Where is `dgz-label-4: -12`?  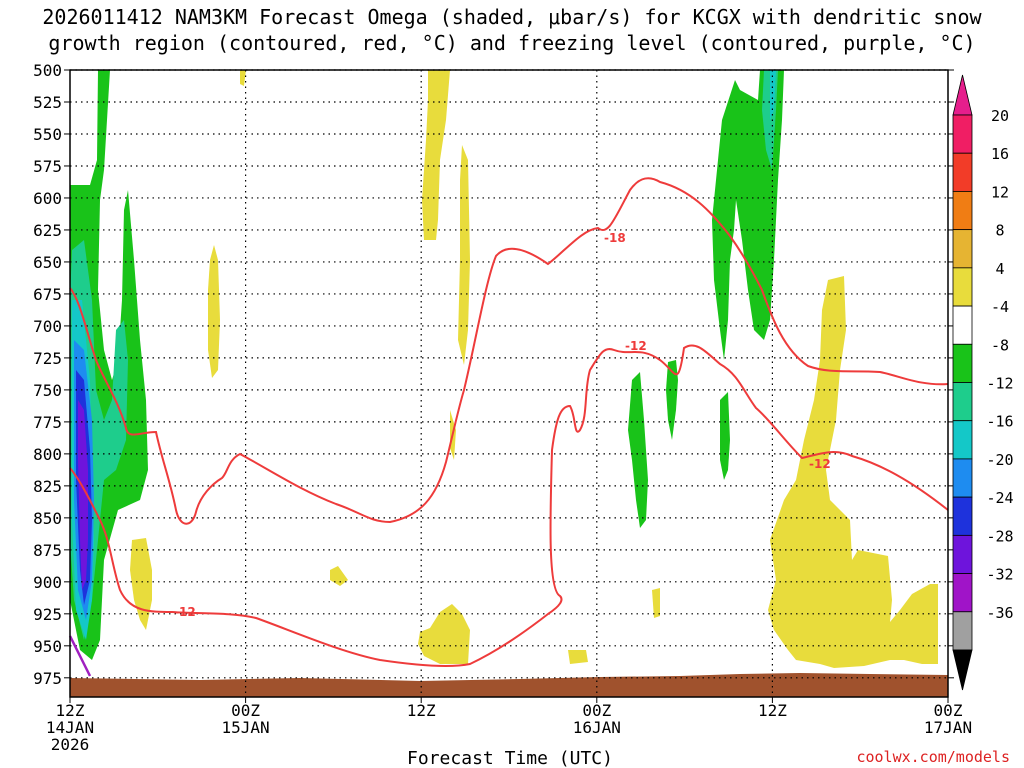 dgz-label-4: -12 is located at coordinates (185, 612).